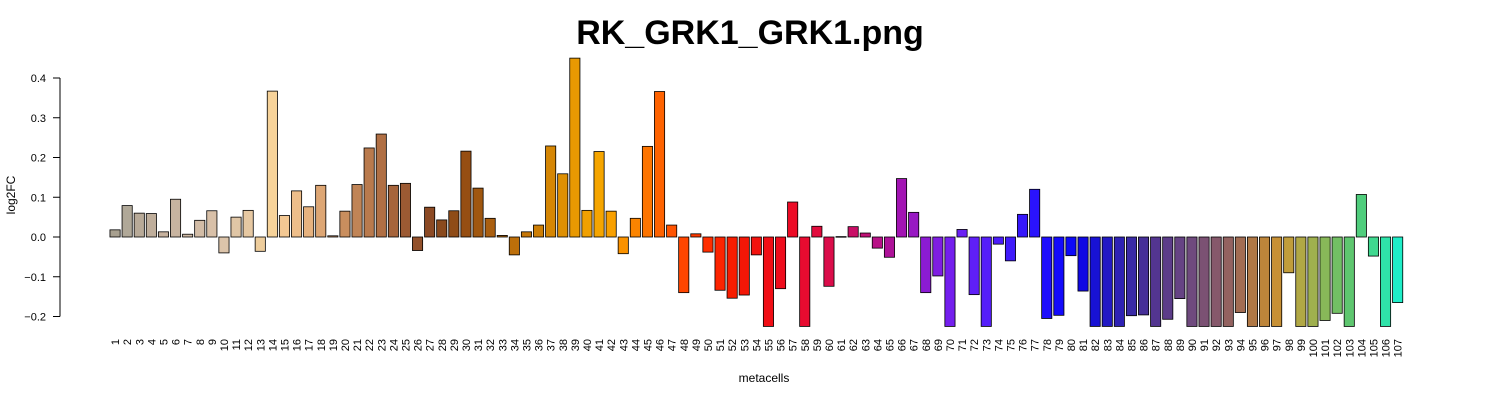  I want to click on x-tick-label: 75, so click(1011, 345).